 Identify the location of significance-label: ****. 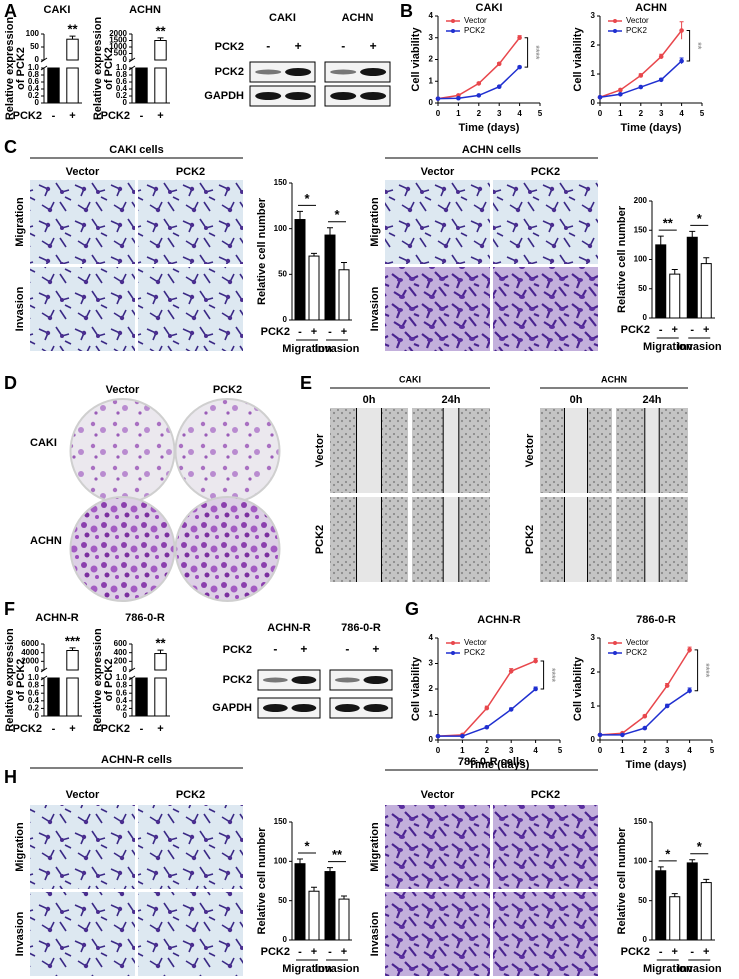
(706, 670).